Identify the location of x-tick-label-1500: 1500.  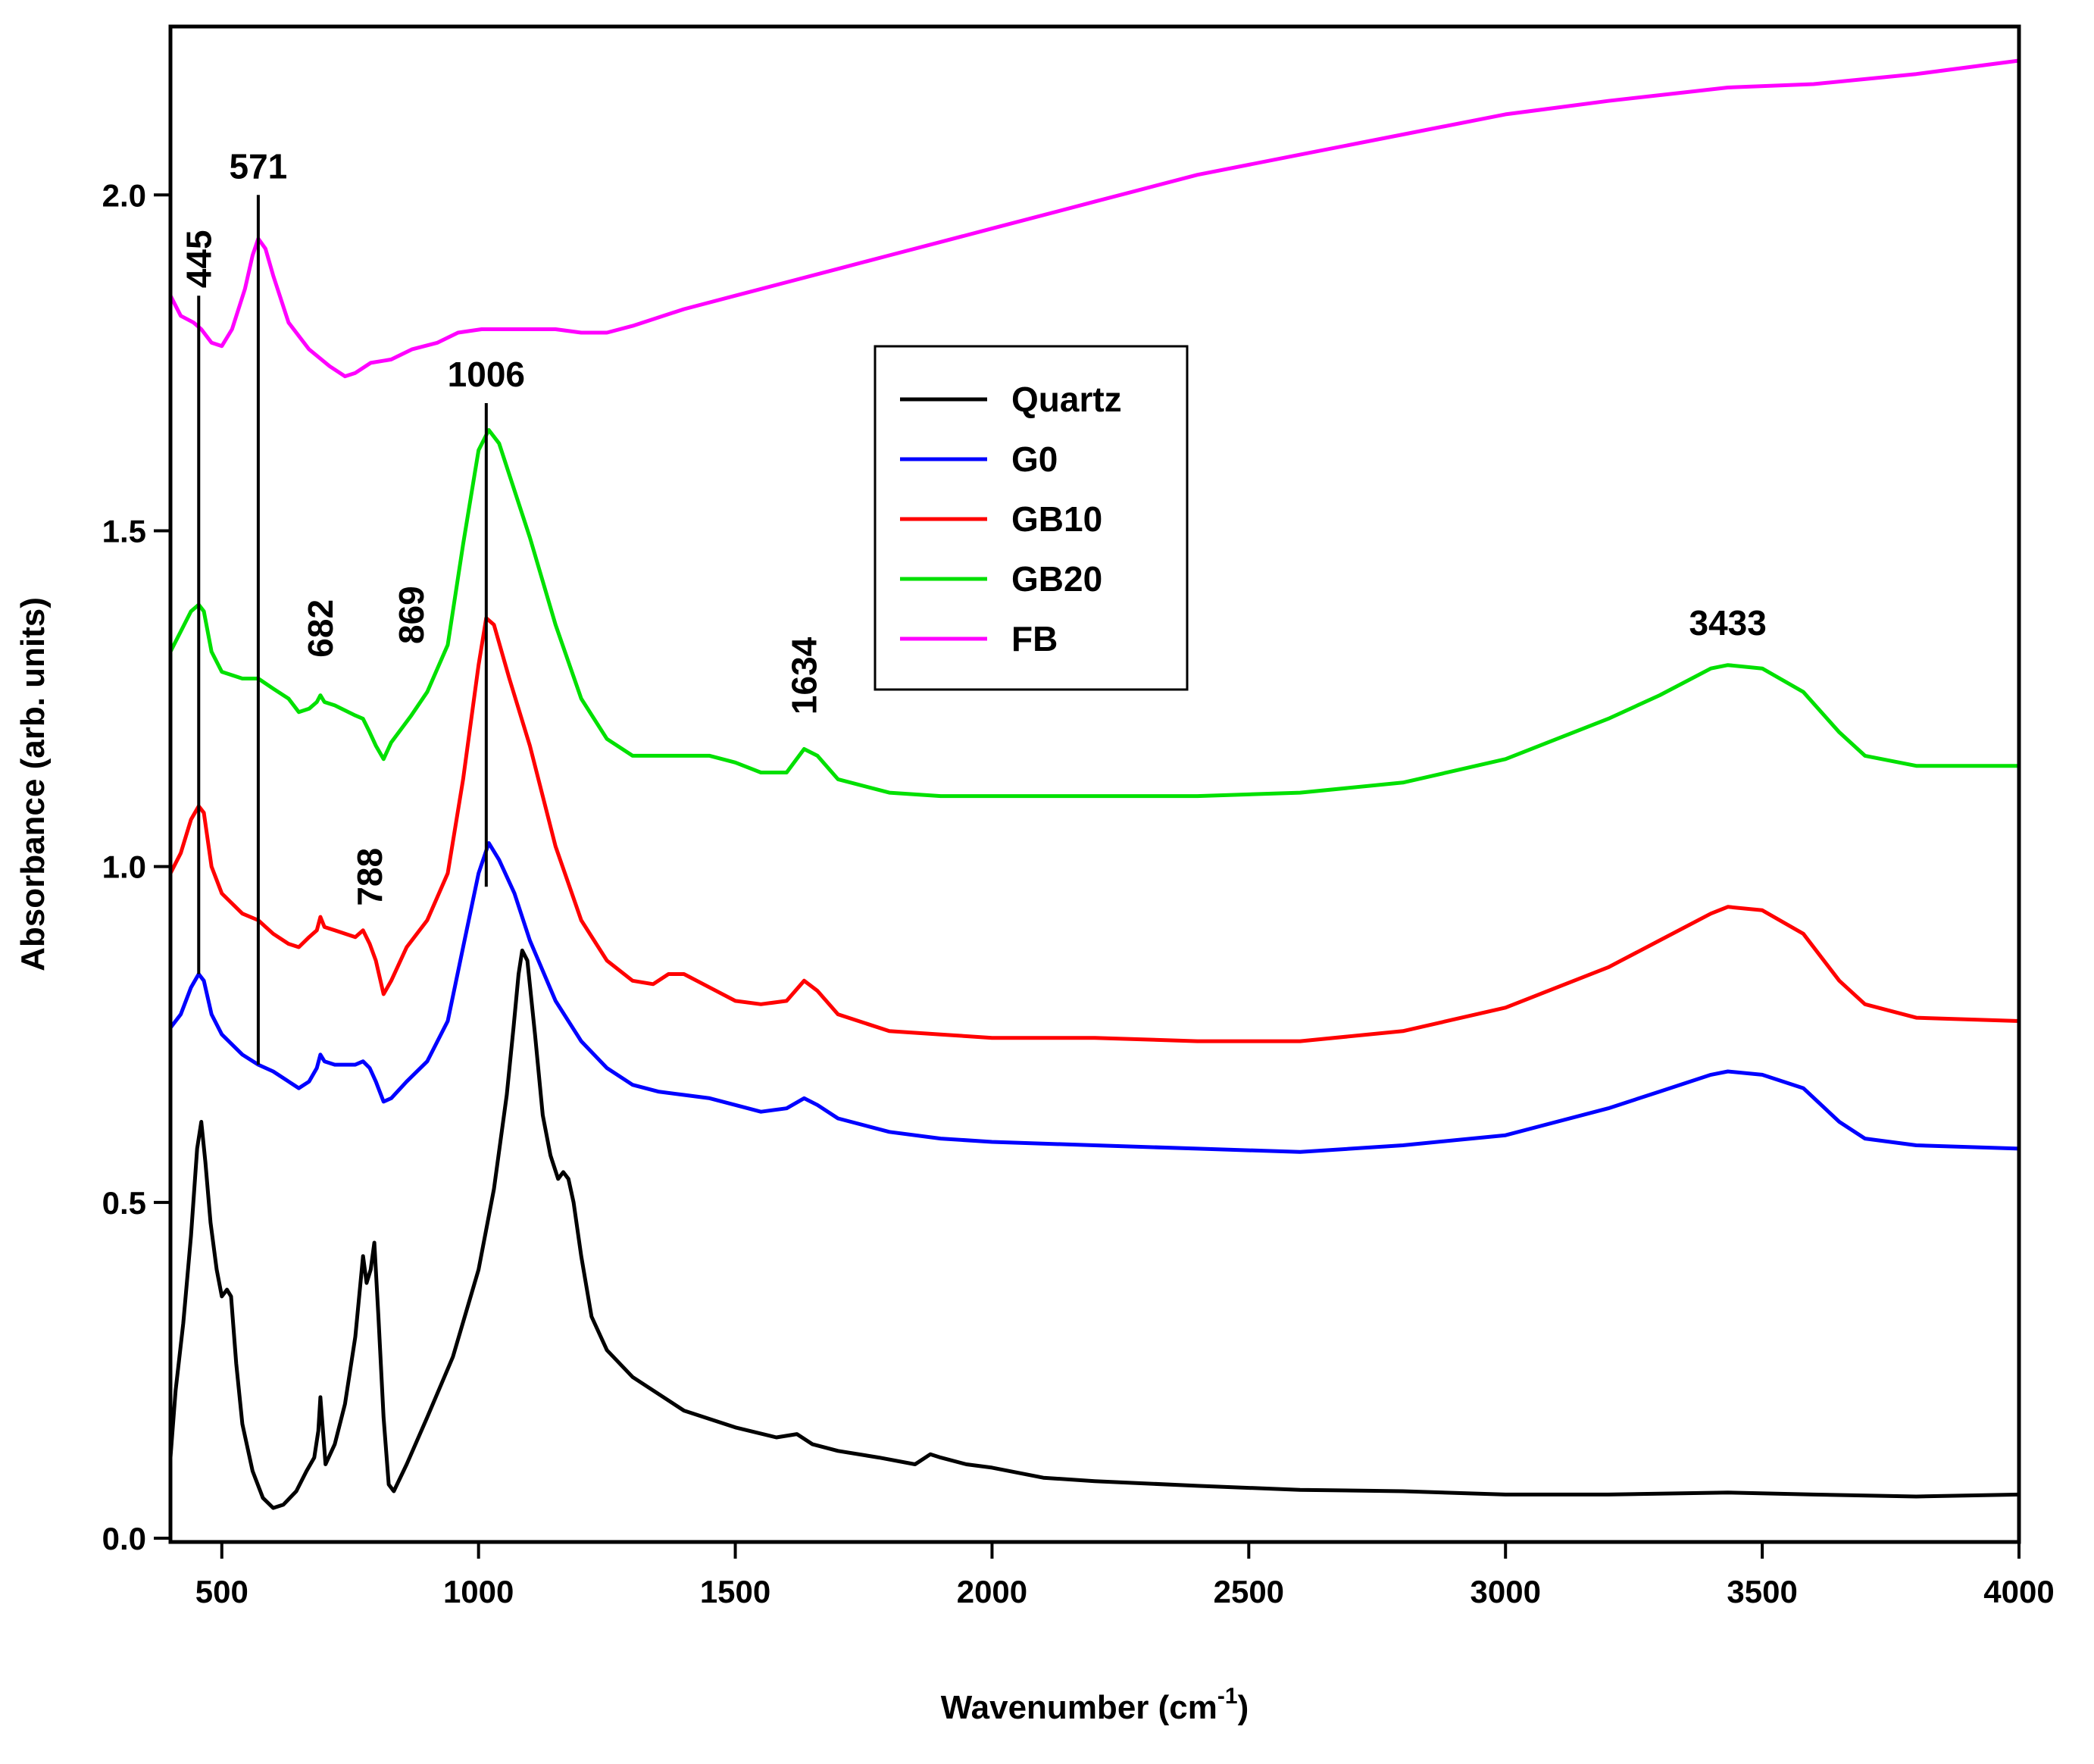
(735, 1591).